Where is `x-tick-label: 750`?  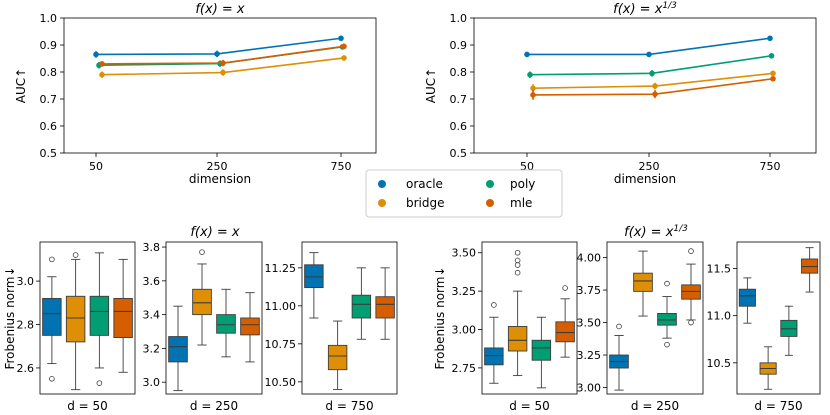 x-tick-label: 750 is located at coordinates (341, 166).